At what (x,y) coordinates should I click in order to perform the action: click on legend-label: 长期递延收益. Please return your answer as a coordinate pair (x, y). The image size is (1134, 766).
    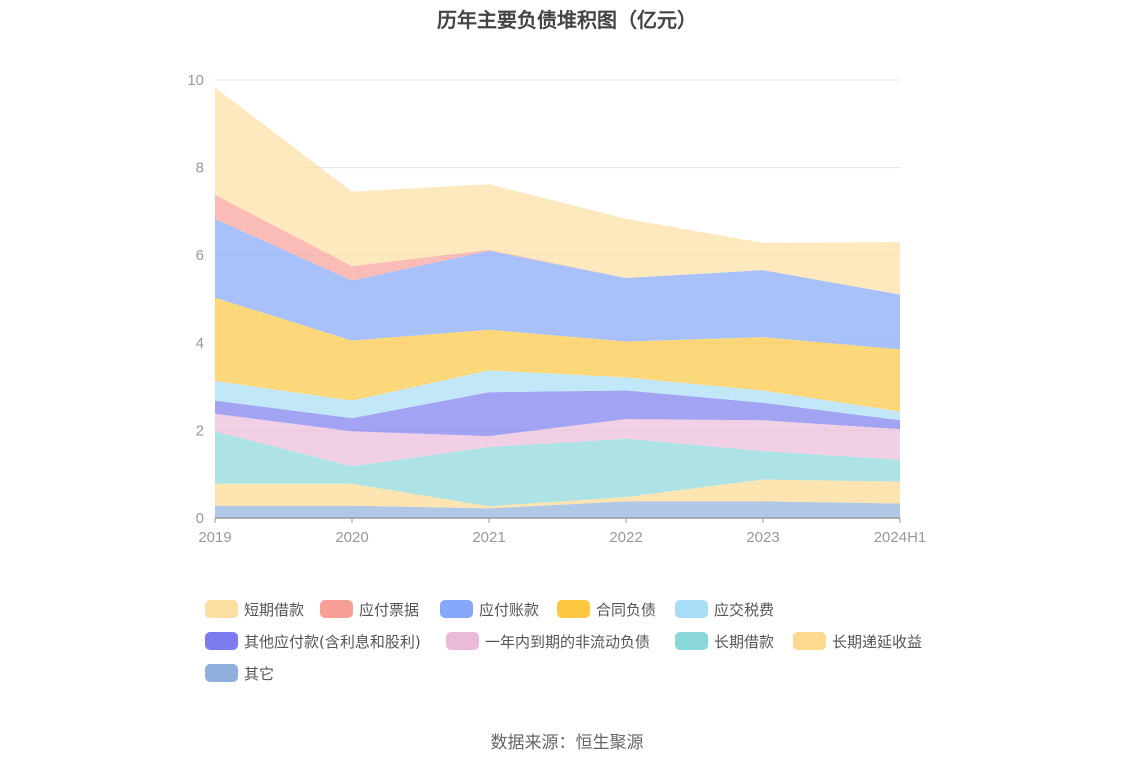
    Looking at the image, I should click on (877, 641).